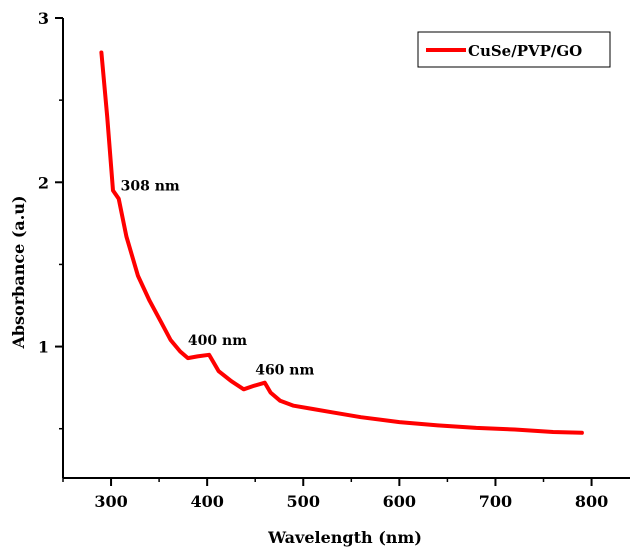 This screenshot has width=630, height=548. Describe the element at coordinates (591, 501) in the screenshot. I see `x-tick-label: 800` at that location.